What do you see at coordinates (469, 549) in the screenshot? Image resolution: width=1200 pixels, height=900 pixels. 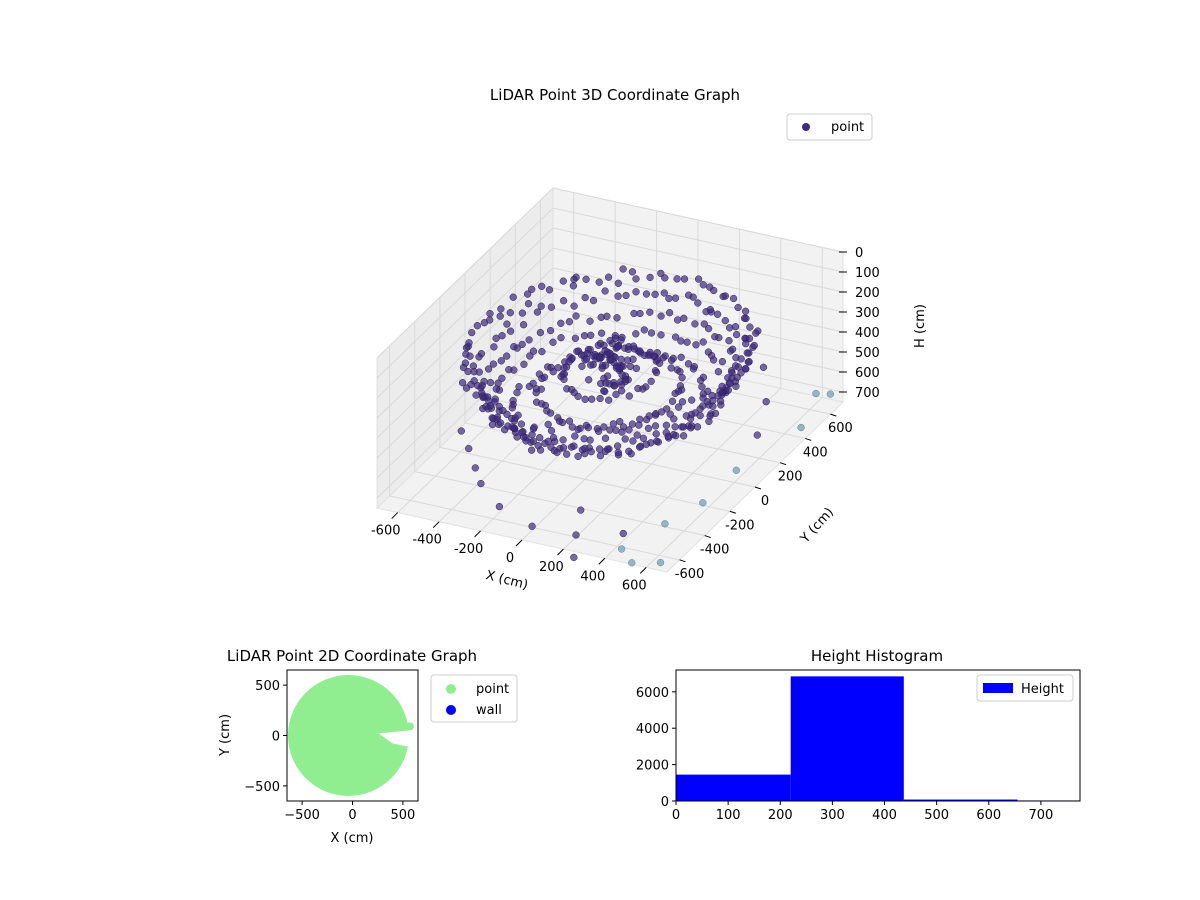 I see `x-tick-label-3d: -200` at bounding box center [469, 549].